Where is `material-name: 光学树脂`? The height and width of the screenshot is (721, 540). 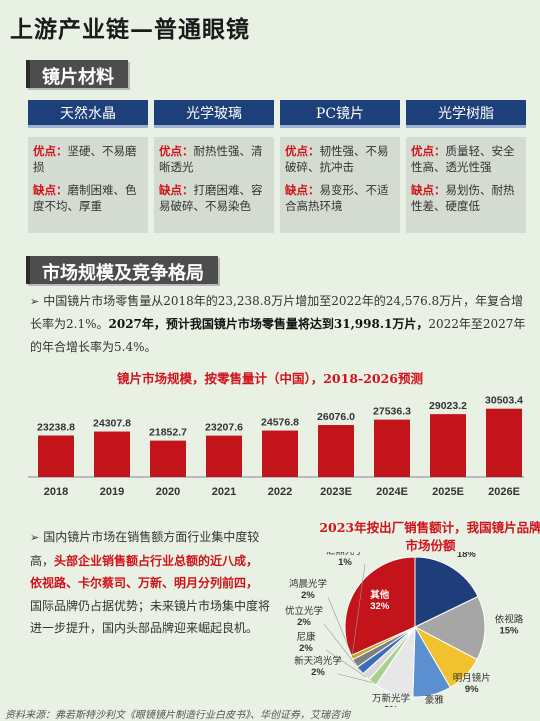 material-name: 光学树脂 is located at coordinates (466, 114).